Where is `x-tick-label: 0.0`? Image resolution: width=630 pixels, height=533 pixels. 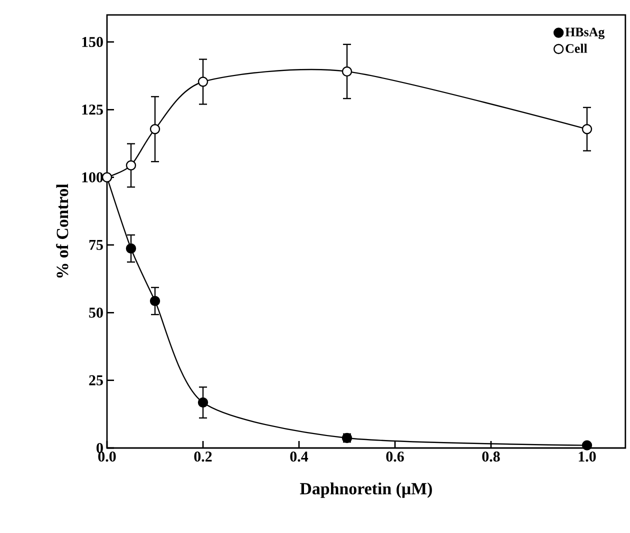
x-tick-label: 0.0 is located at coordinates (107, 457).